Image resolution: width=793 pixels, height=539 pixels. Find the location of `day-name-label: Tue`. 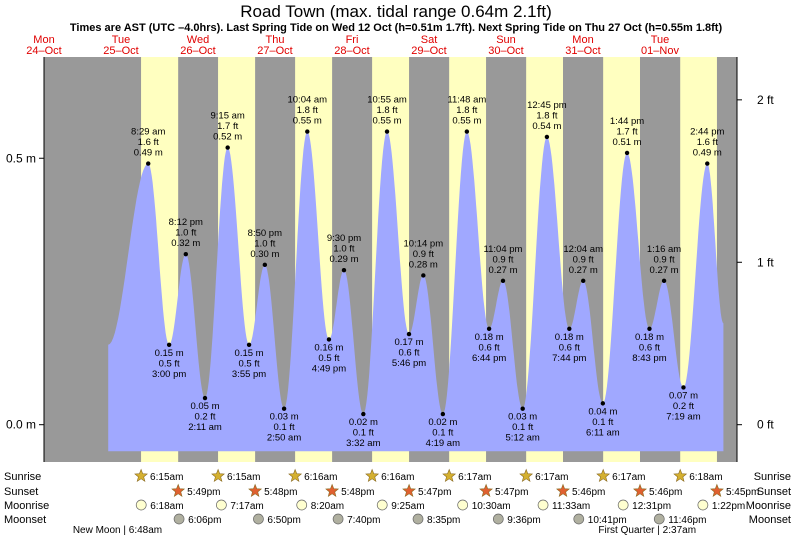

day-name-label: Tue is located at coordinates (121, 40).